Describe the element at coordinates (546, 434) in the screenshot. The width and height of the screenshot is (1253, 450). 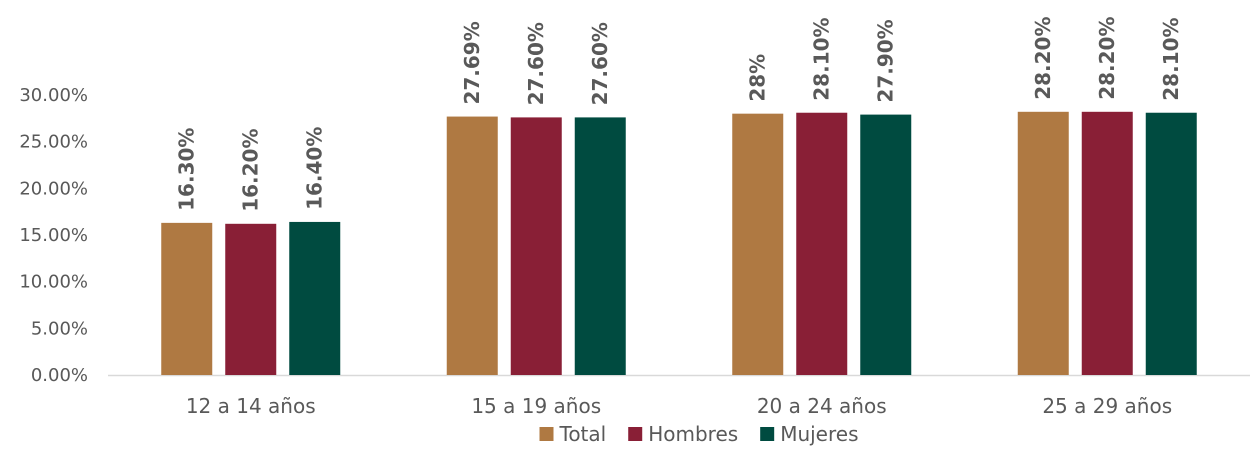
I see `legend-swatch-total` at that location.